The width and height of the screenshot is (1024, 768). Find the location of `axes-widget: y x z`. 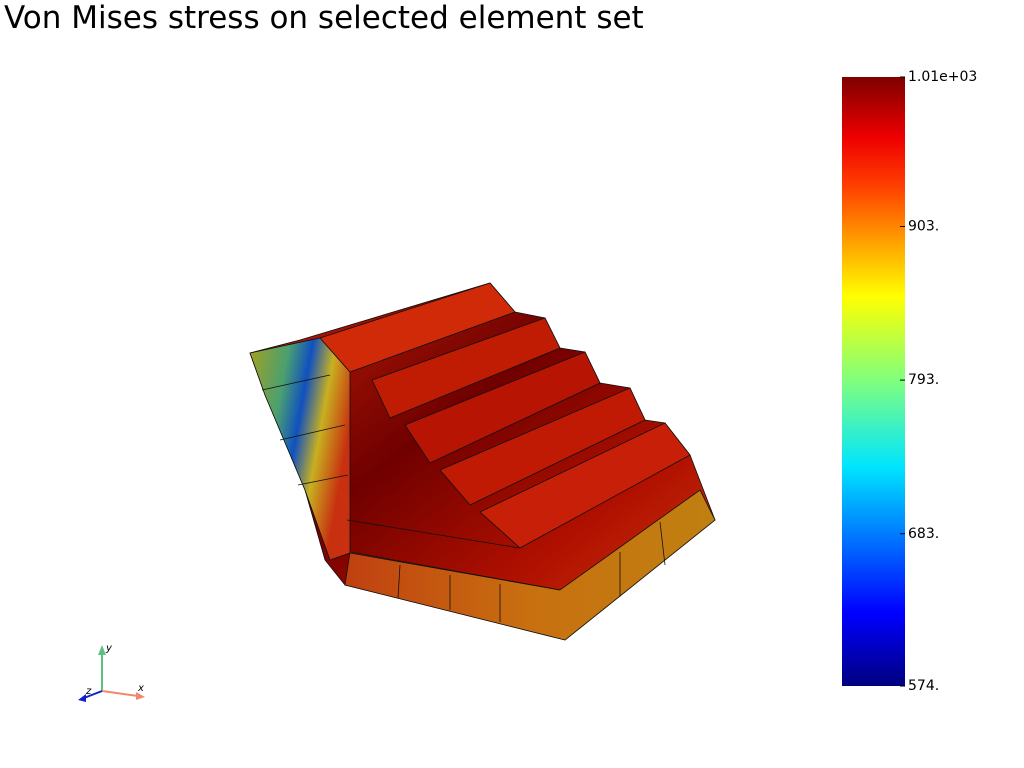

axes-widget: y x z is located at coordinates (111, 672).